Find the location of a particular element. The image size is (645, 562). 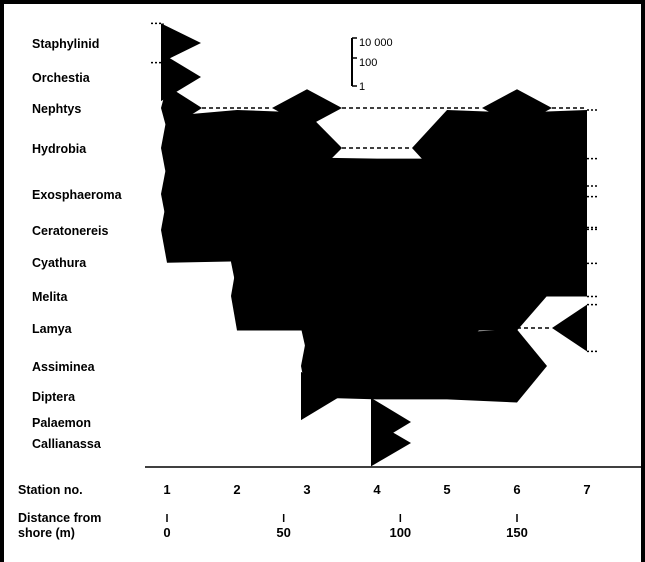

species-label-exosphaeroma: Exosphaeroma is located at coordinates (77, 195).